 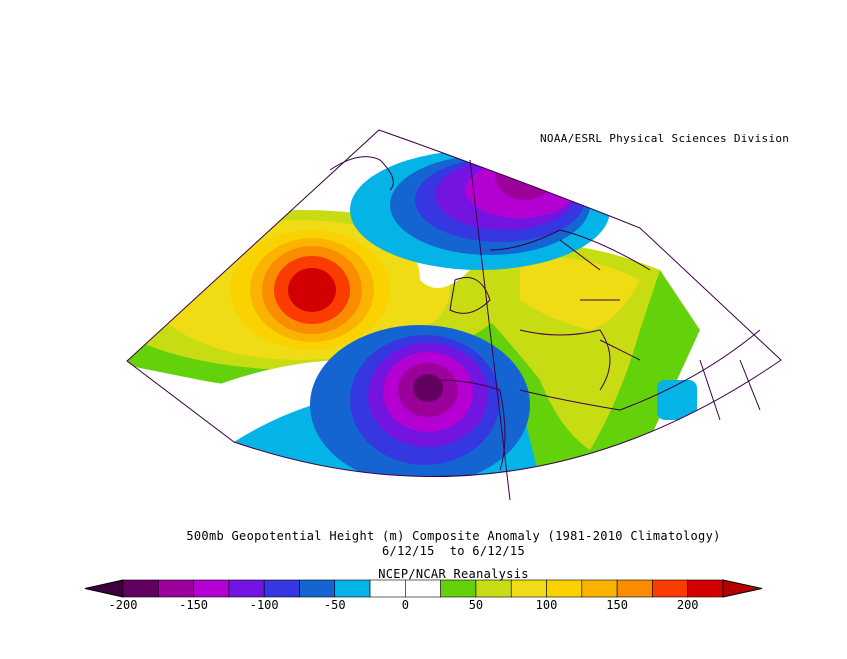 I want to click on credit-box, so click(x=652, y=139).